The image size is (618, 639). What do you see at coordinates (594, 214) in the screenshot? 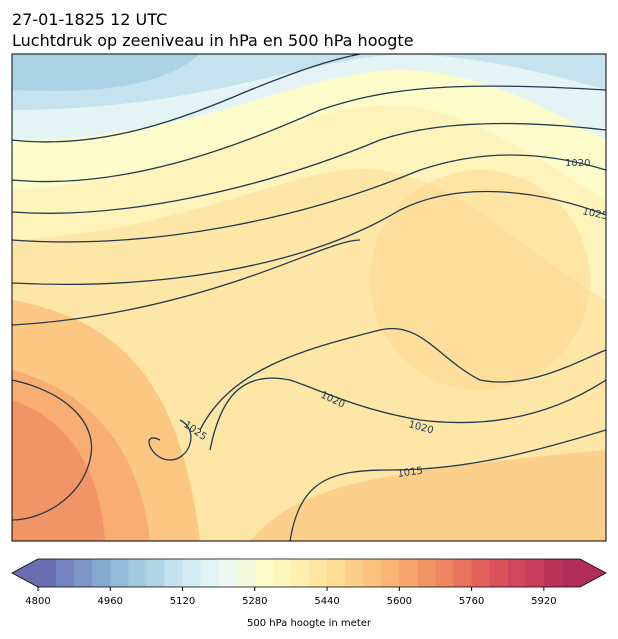
I see `isobar-label: 1025` at bounding box center [594, 214].